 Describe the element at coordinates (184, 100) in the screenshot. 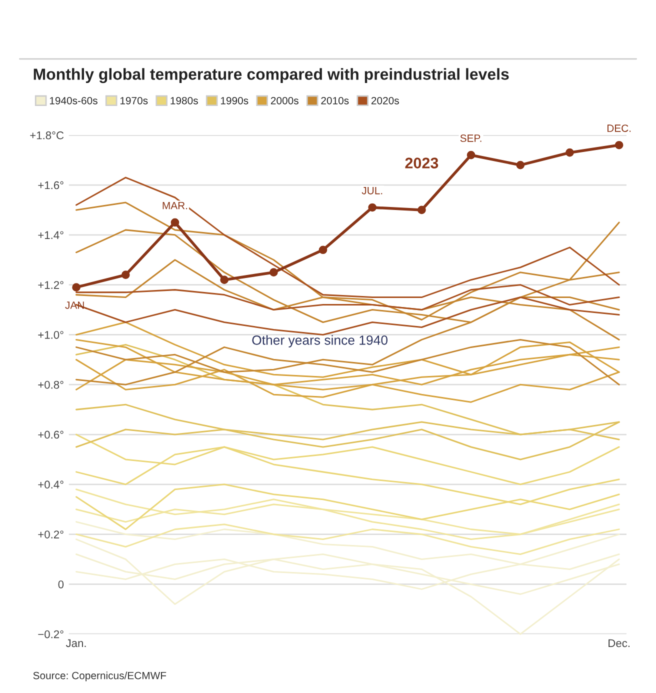

I see `legend-label: 1980s` at that location.